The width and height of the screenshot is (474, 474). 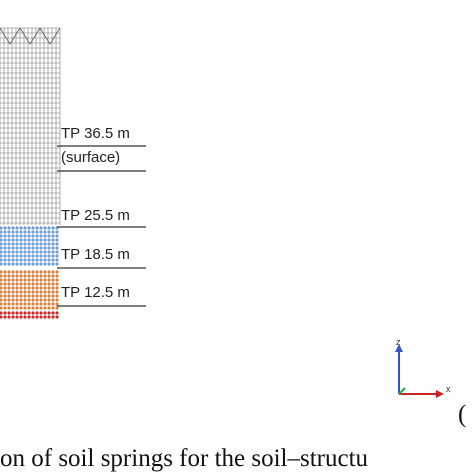 What do you see at coordinates (10, 36) in the screenshot?
I see `pile-head` at bounding box center [10, 36].